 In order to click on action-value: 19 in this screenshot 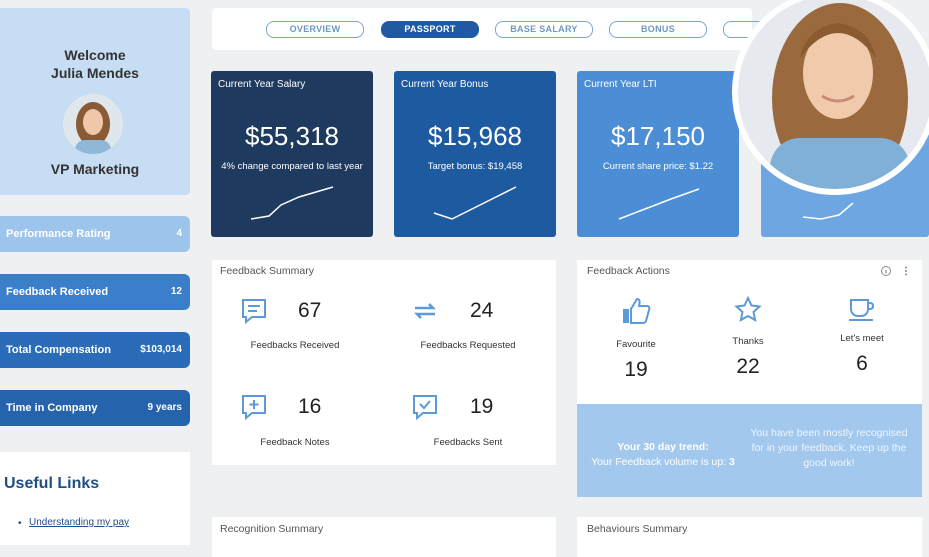, I will do `click(636, 369)`.